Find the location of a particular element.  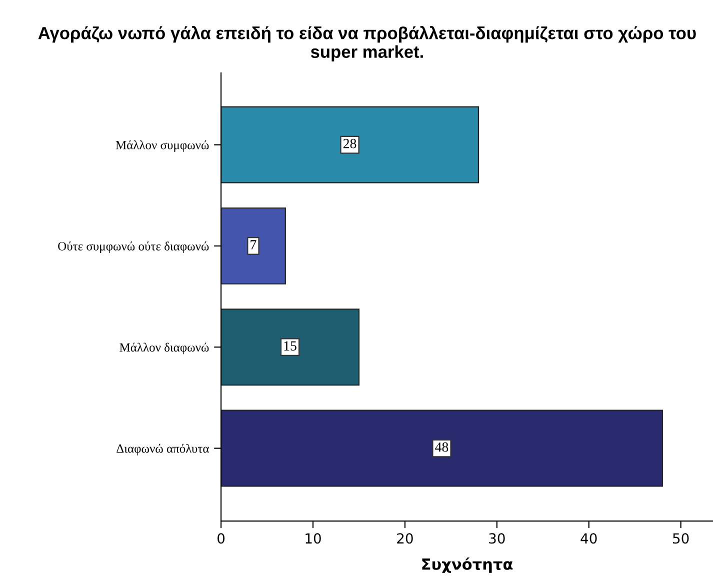

x-tick-label: 30 is located at coordinates (497, 538).